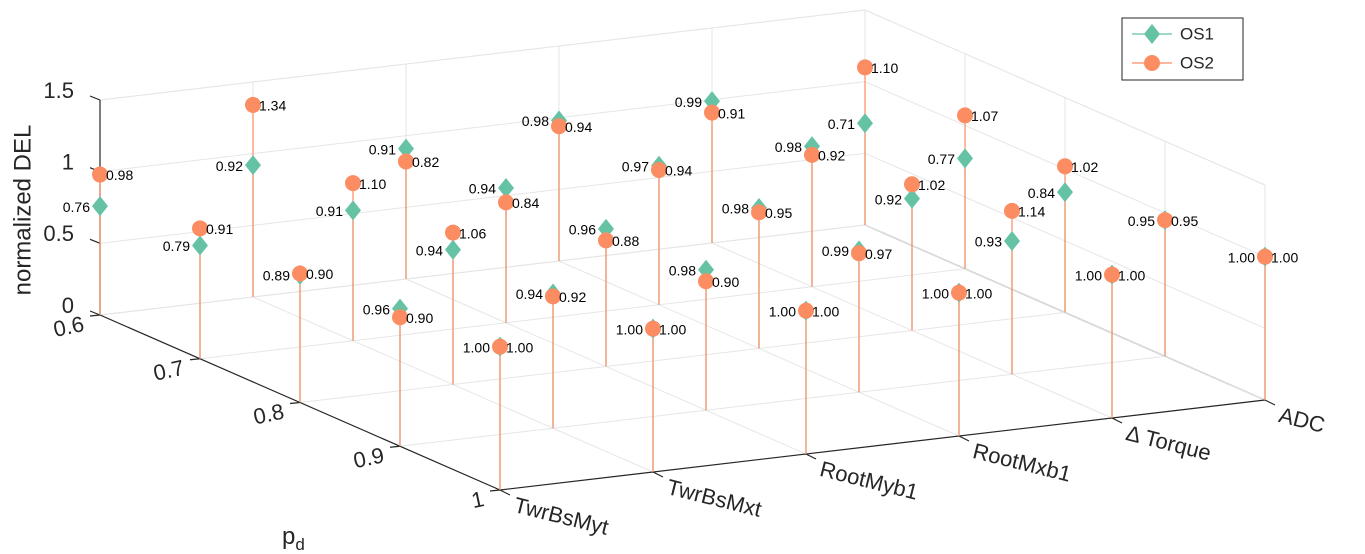 The image size is (1365, 554). What do you see at coordinates (58, 90) in the screenshot?
I see `z-tick-label: 1.5` at bounding box center [58, 90].